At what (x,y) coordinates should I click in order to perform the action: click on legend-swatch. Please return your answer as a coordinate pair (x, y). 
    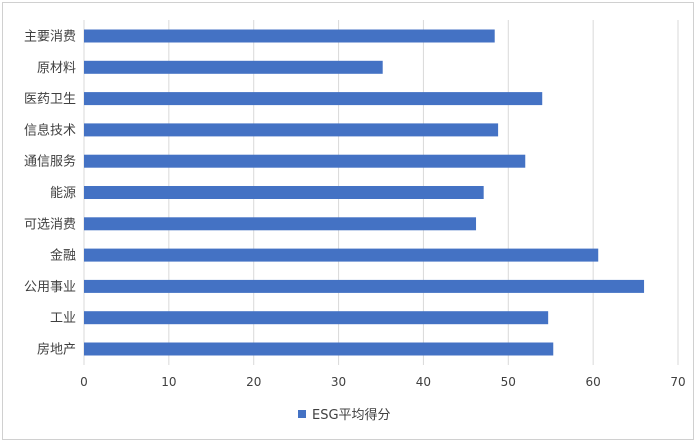
    Looking at the image, I should click on (302, 414).